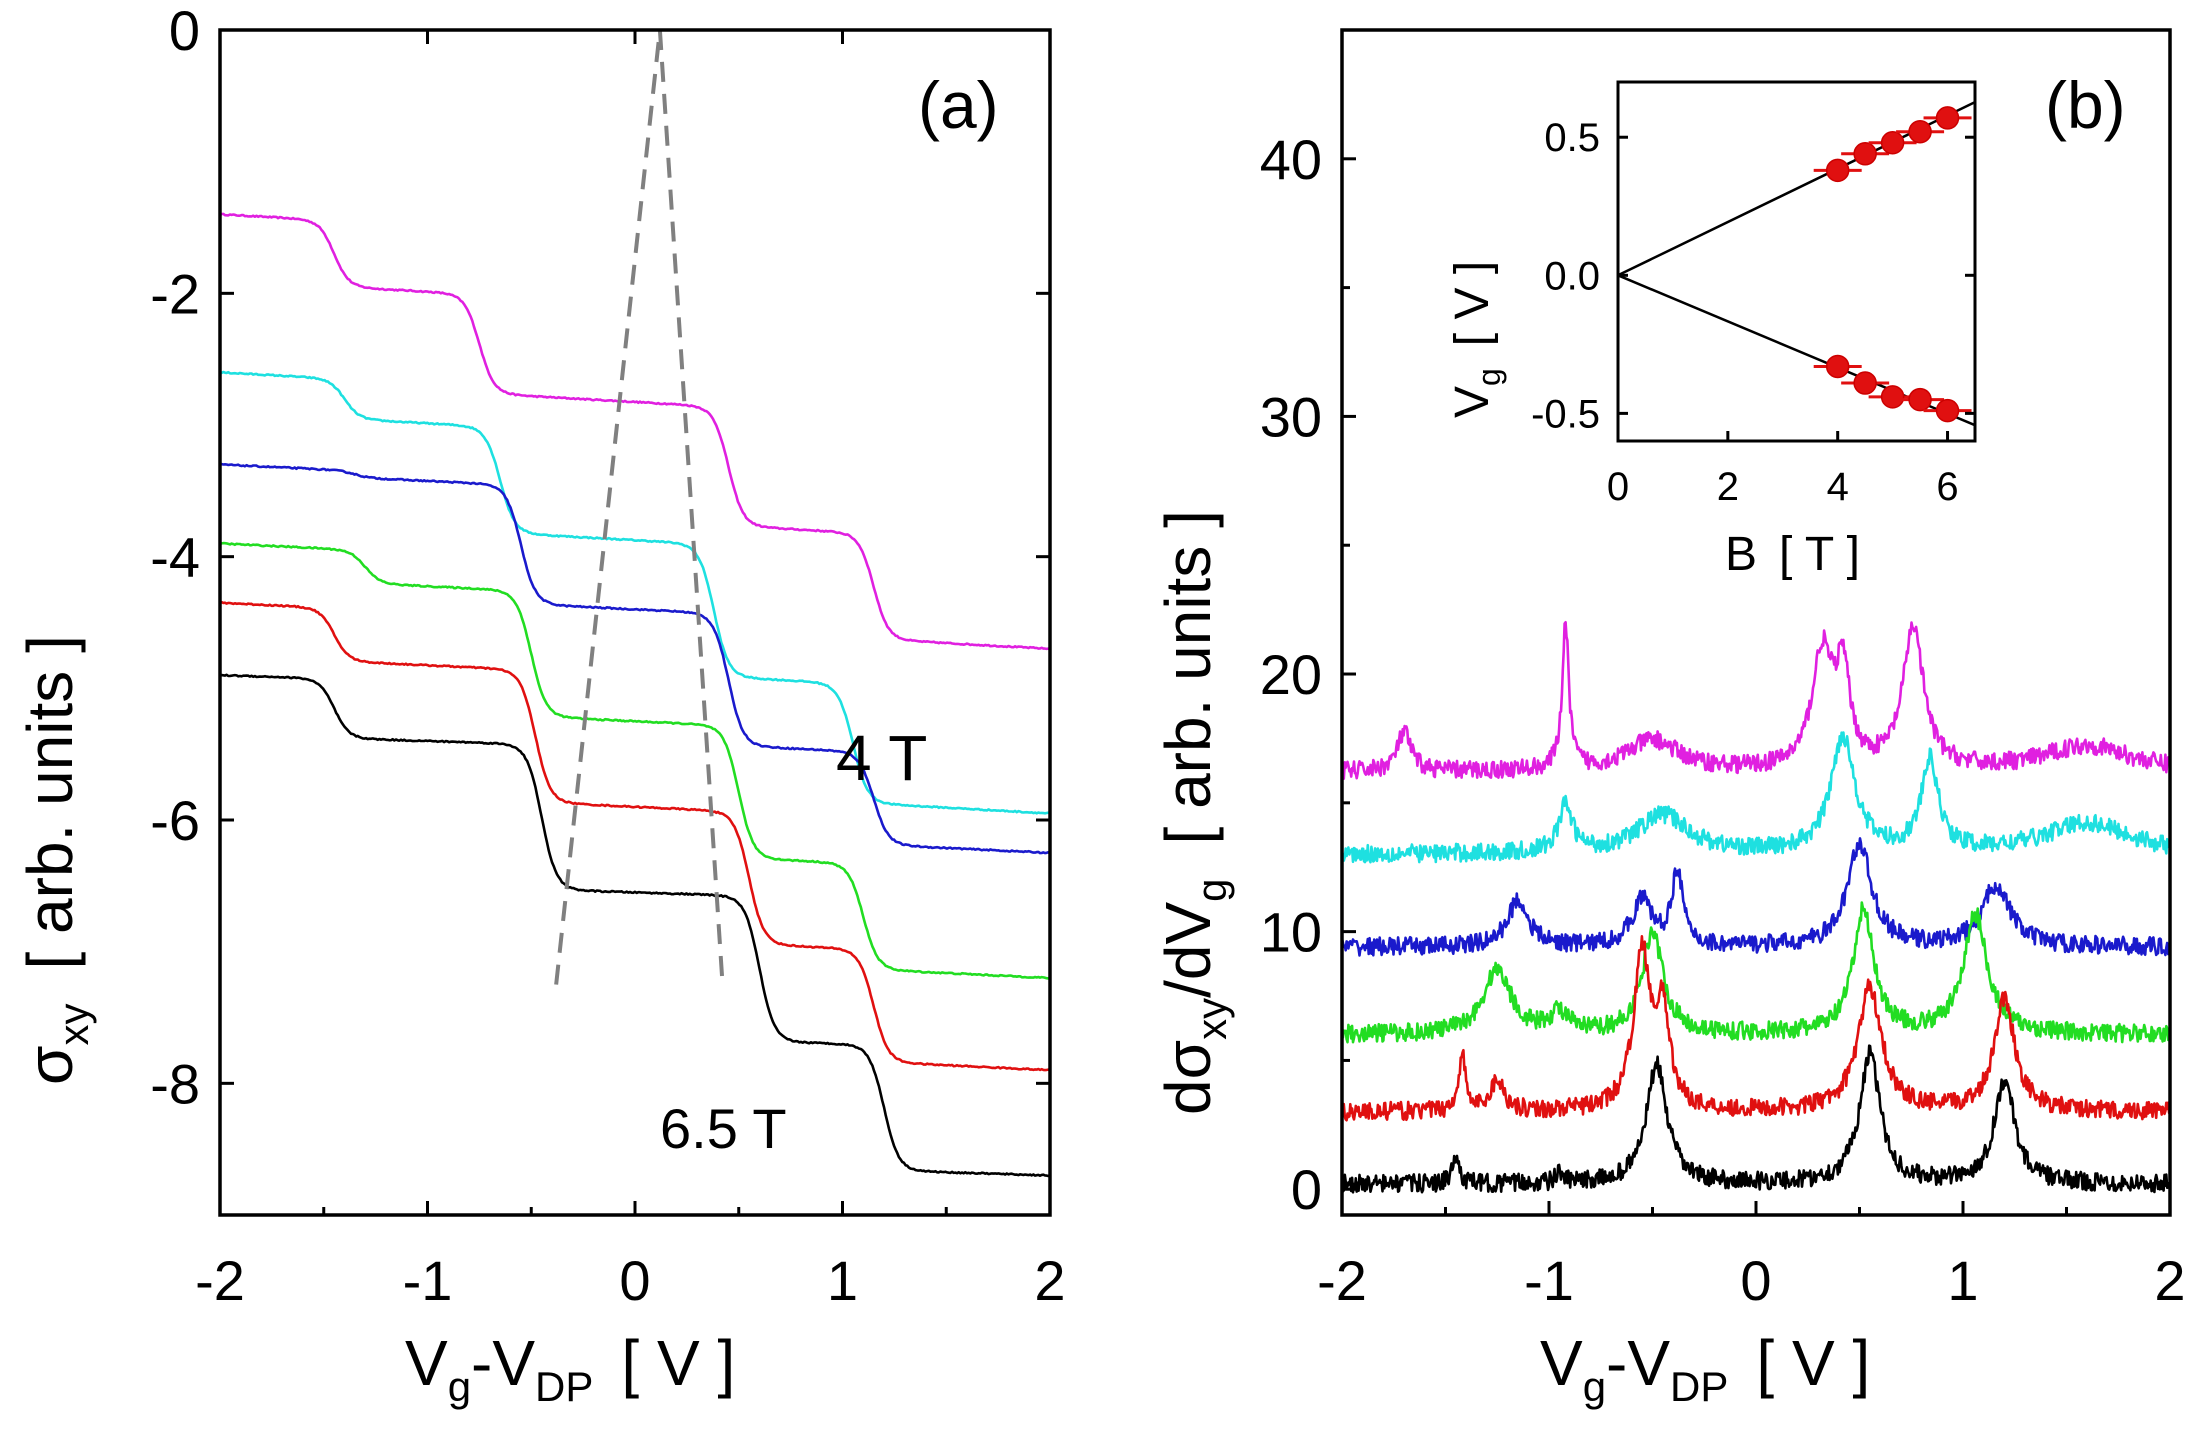 Image resolution: width=2185 pixels, height=1435 pixels. What do you see at coordinates (1756, 972) in the screenshot?
I see `panel-b-curve-5-5-t` at bounding box center [1756, 972].